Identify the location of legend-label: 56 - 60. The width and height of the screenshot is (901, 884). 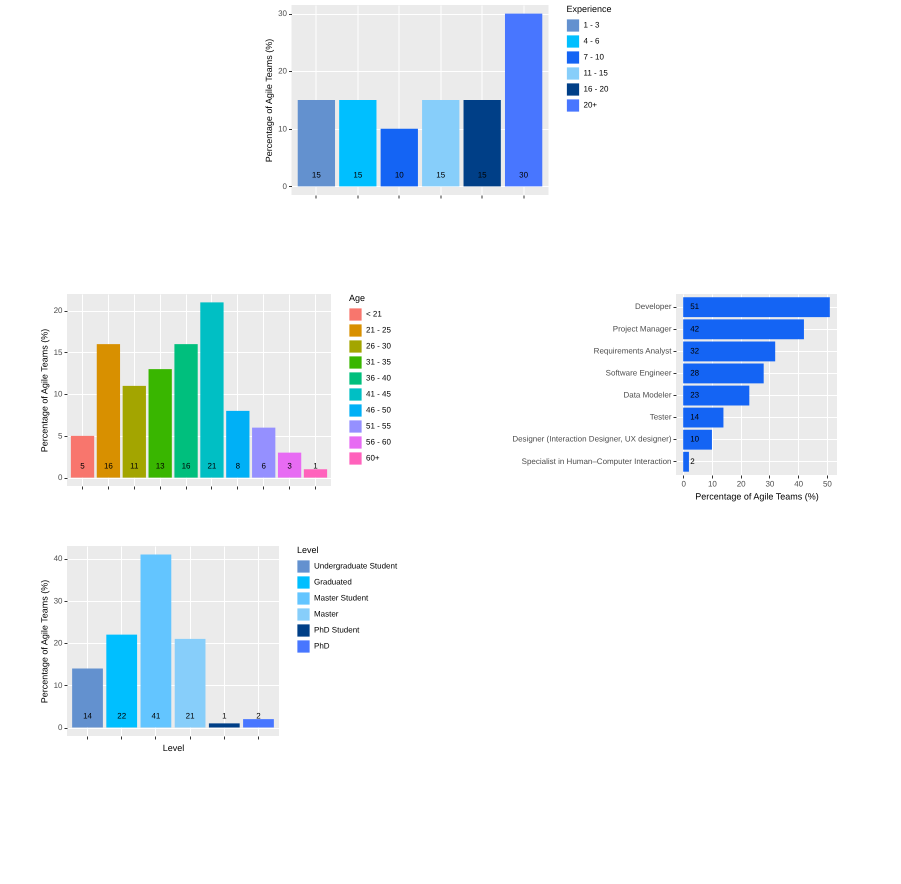
(379, 442).